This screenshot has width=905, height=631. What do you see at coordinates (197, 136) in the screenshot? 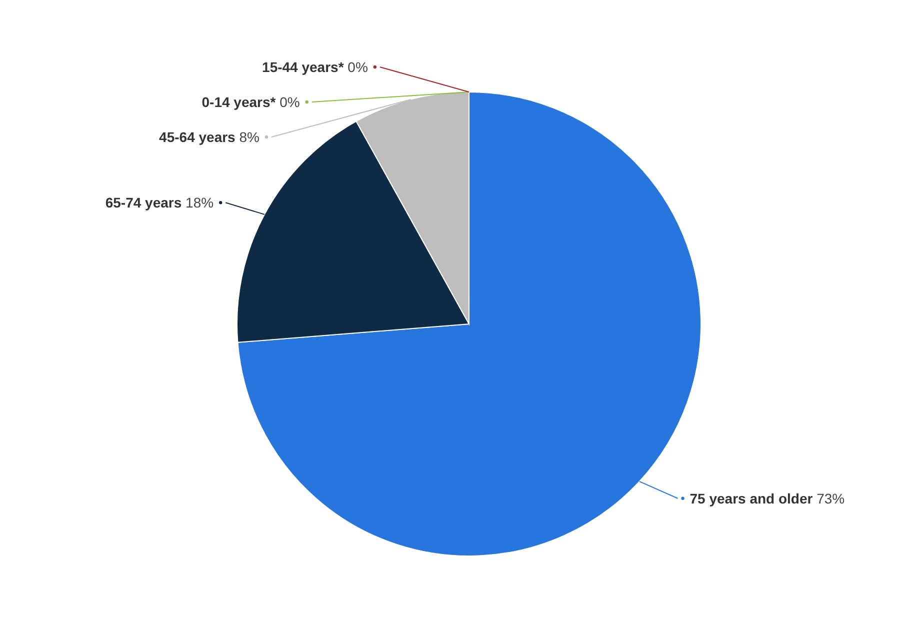
I see `legend-label: 45-64 years` at bounding box center [197, 136].